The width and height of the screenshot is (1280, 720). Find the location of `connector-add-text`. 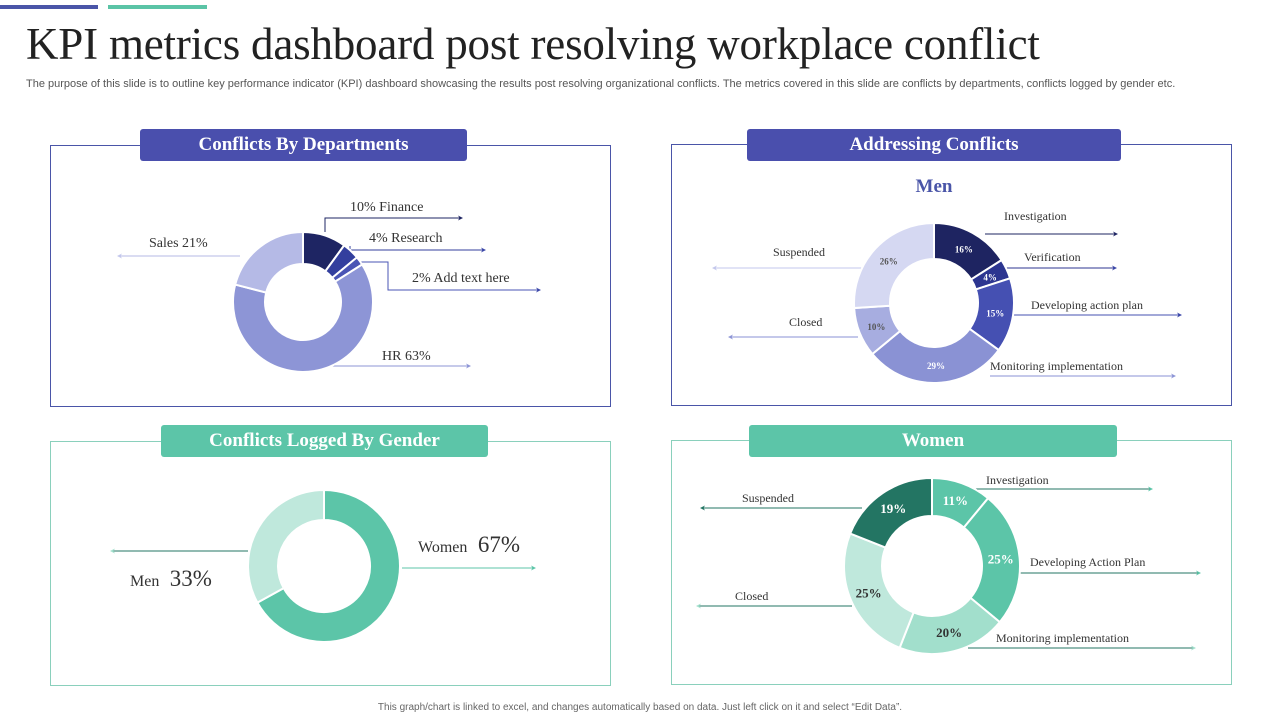

connector-add-text is located at coordinates (450, 277).